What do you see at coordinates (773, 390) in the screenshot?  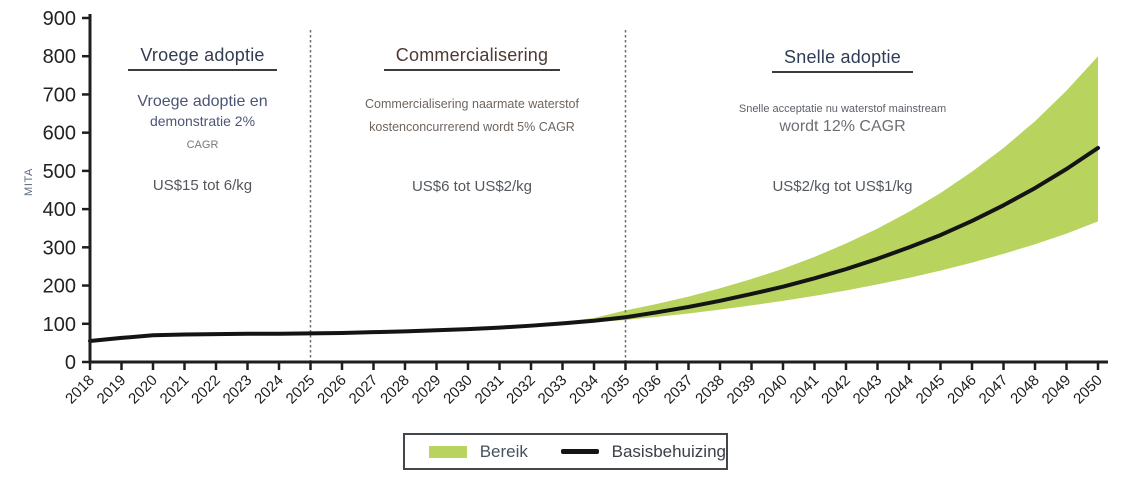 I see `x-tick-label: 2040` at bounding box center [773, 390].